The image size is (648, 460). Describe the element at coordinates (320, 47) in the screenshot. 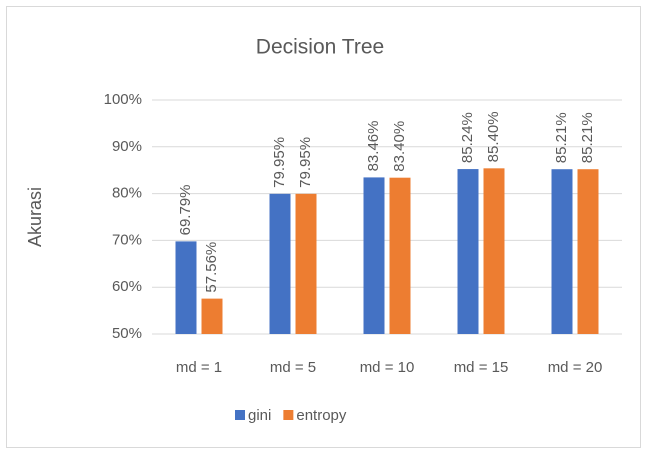

I see `chart-title: Decision Tree` at that location.